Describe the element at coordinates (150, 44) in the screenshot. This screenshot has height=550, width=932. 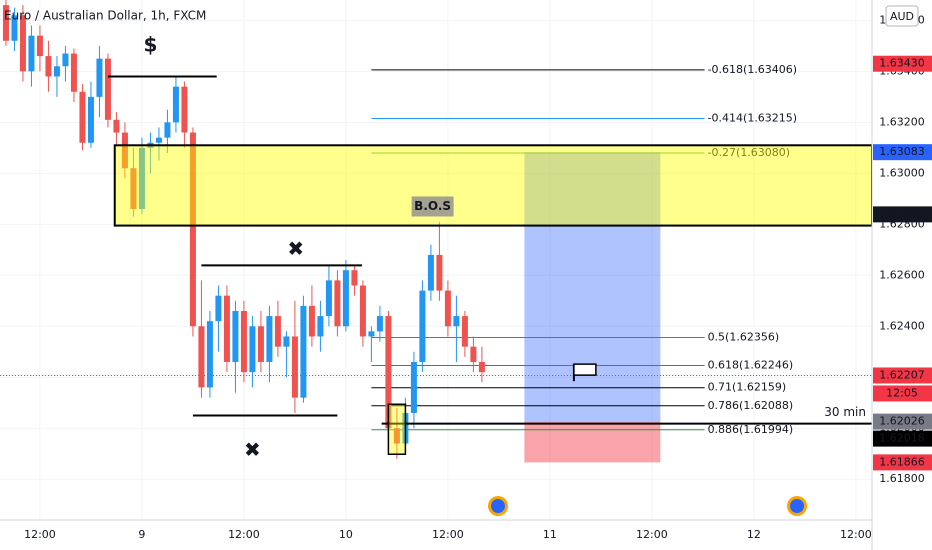
I see `marker: $` at that location.